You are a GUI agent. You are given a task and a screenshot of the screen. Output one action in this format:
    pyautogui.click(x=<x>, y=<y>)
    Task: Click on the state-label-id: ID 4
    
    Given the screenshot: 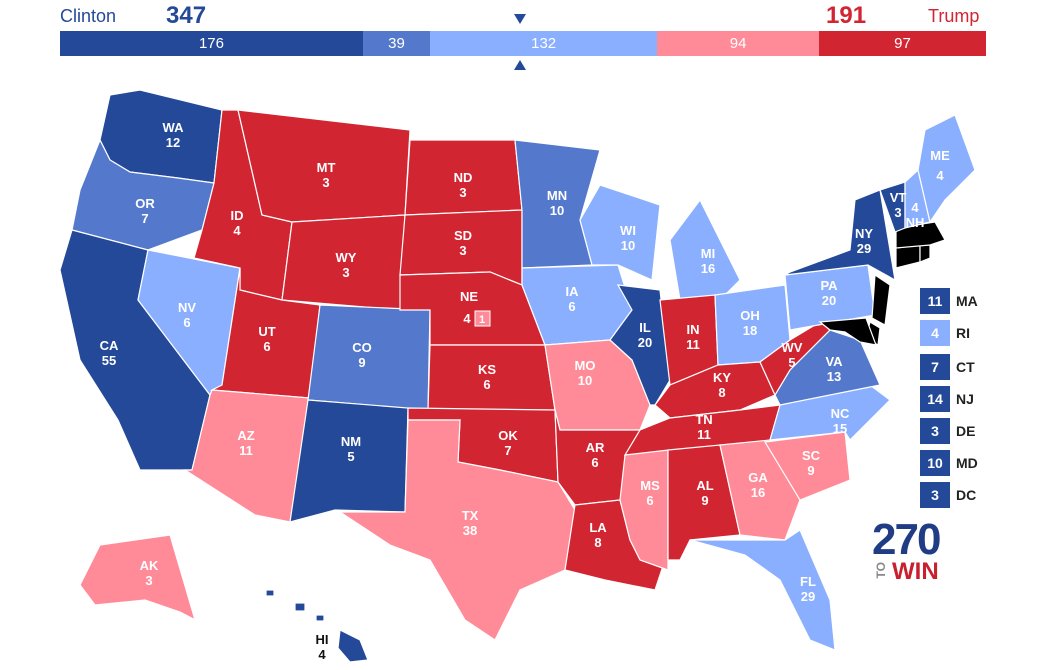 What is the action you would take?
    pyautogui.click(x=237, y=223)
    